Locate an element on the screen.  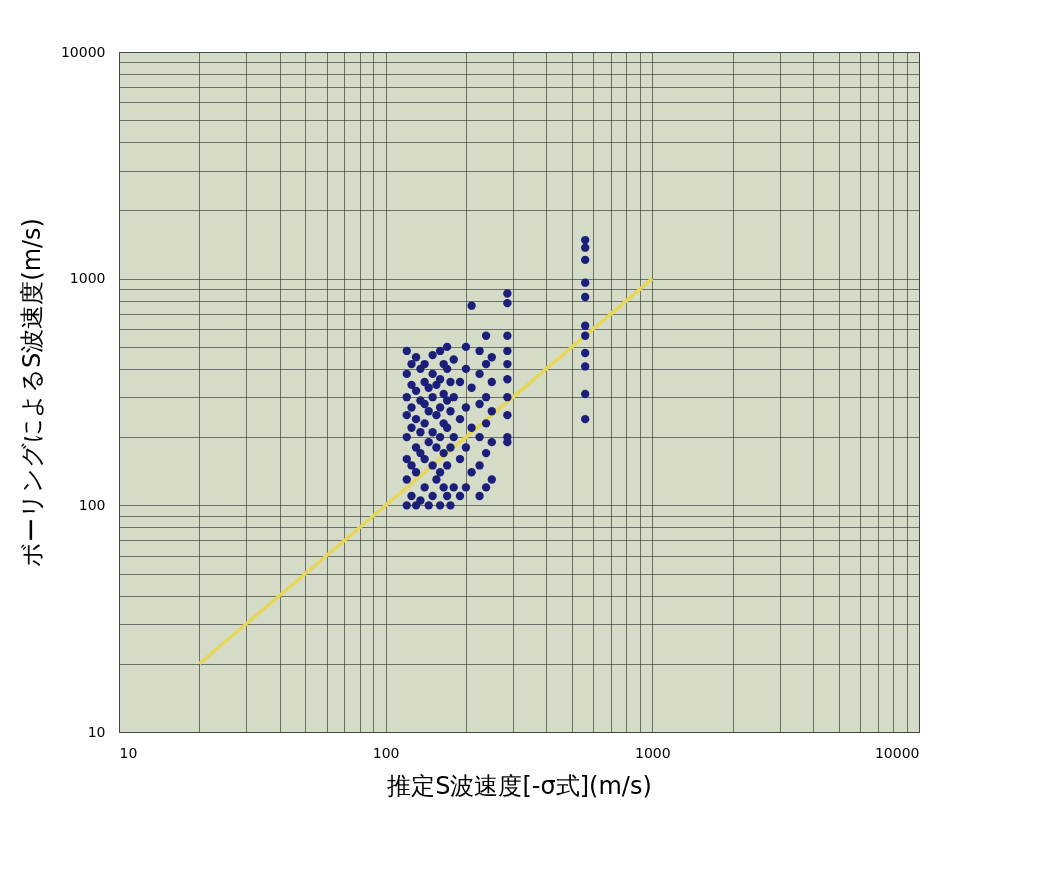
x-tick-label: 10000 is located at coordinates (897, 752).